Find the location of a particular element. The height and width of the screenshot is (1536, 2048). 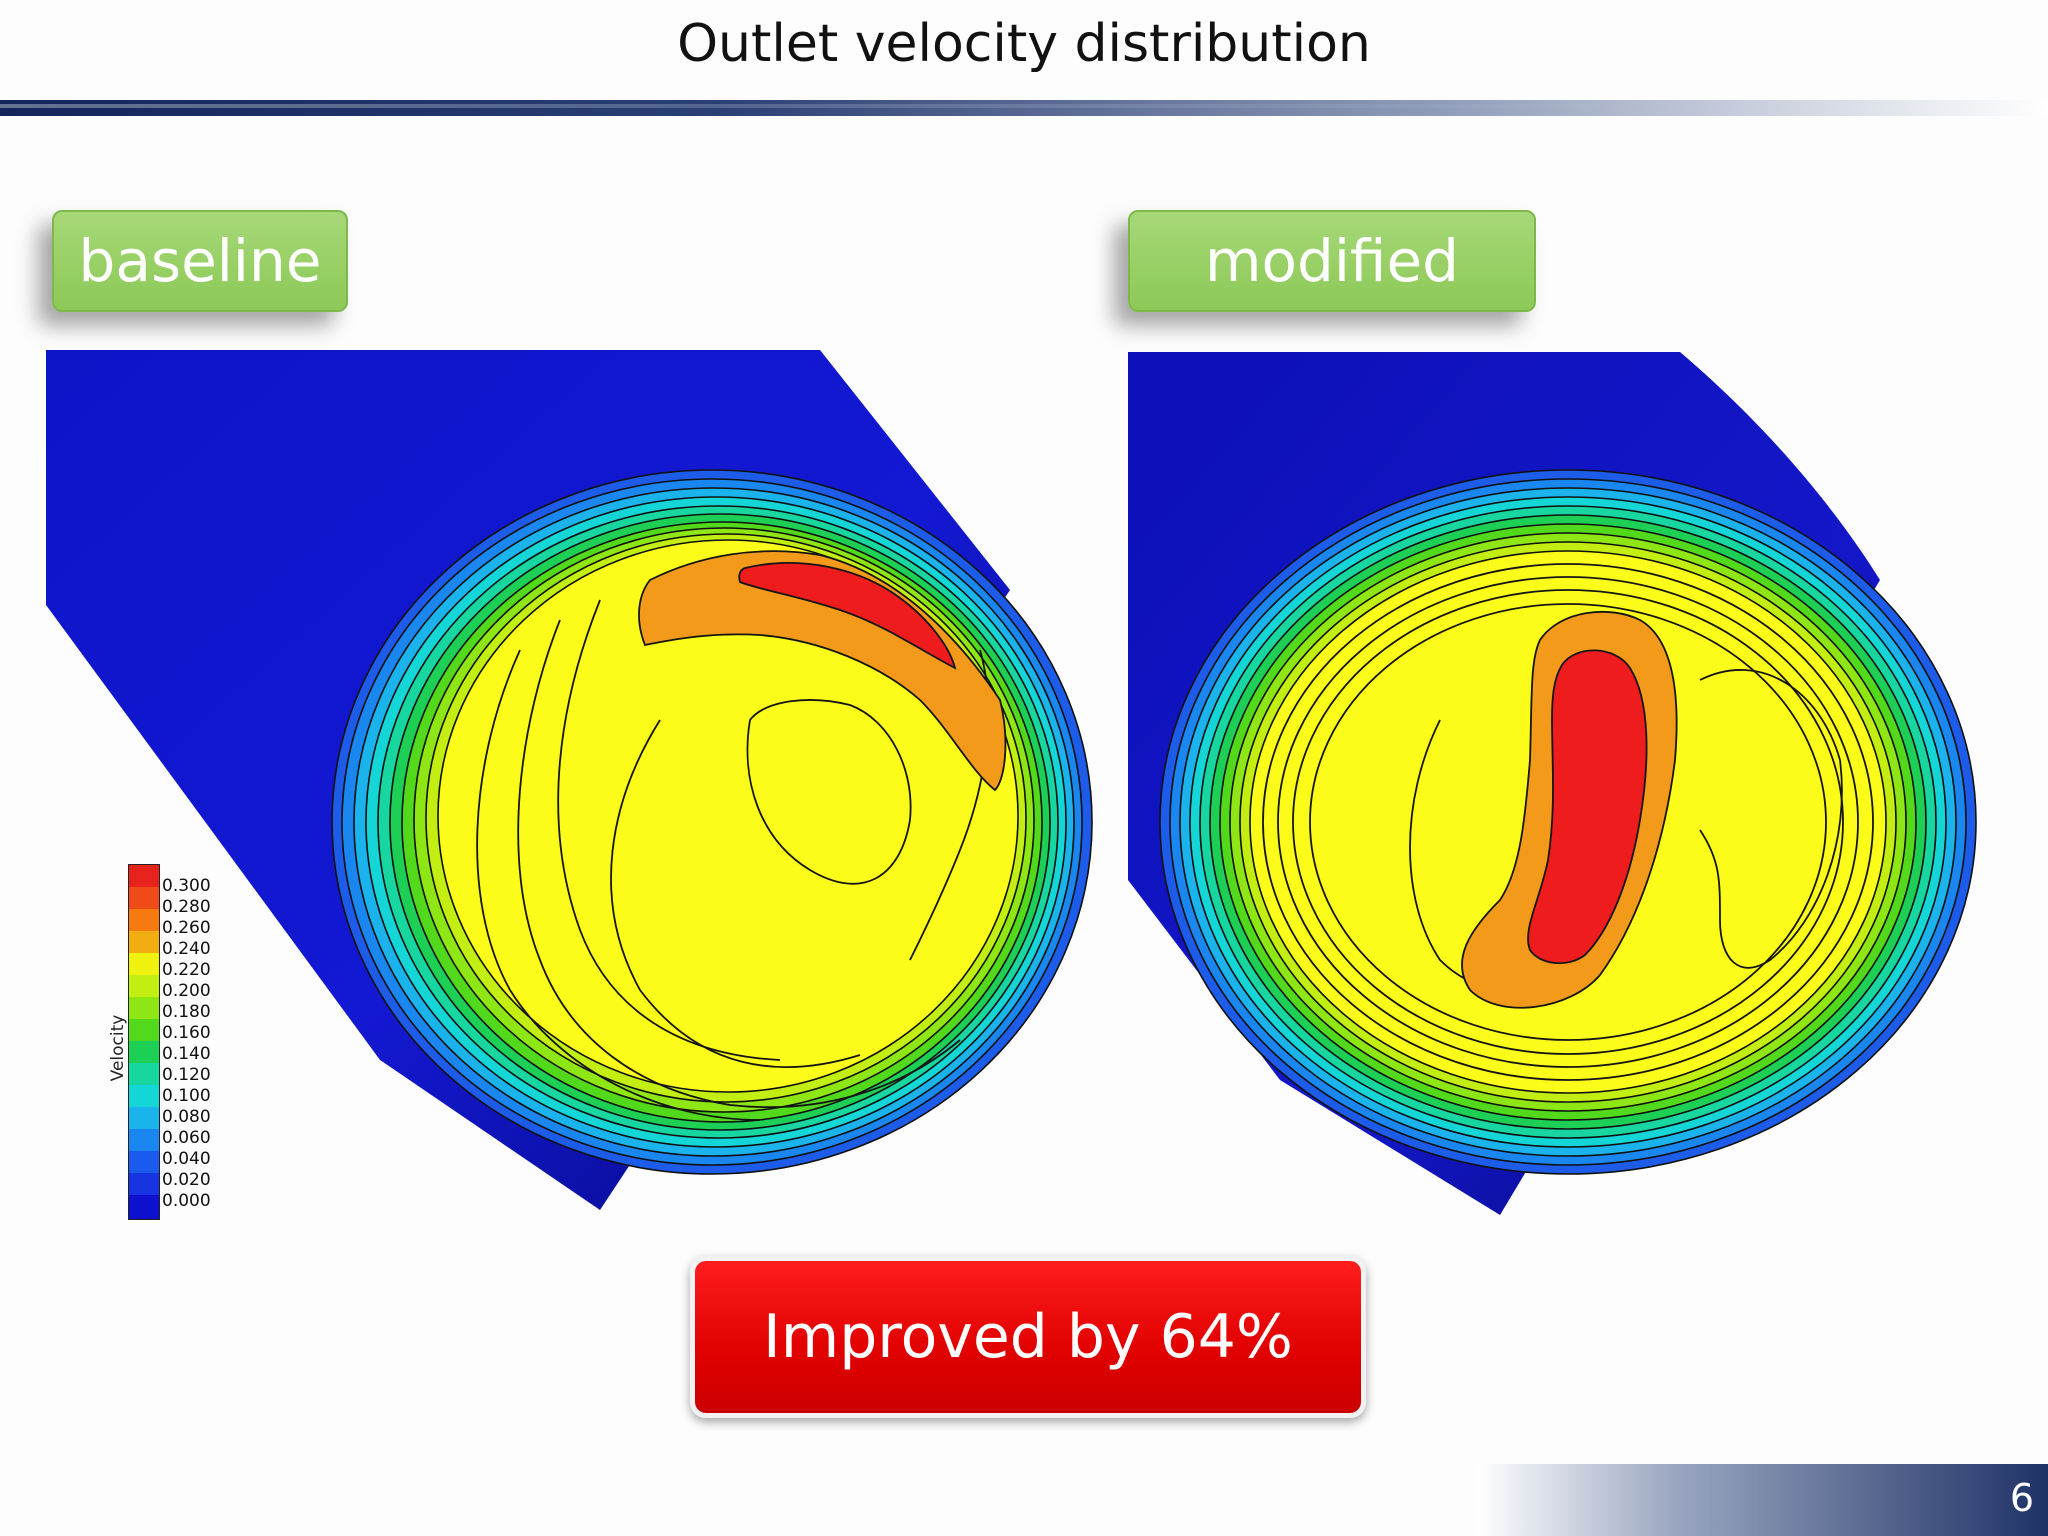

modified-label: modified is located at coordinates (1332, 261).